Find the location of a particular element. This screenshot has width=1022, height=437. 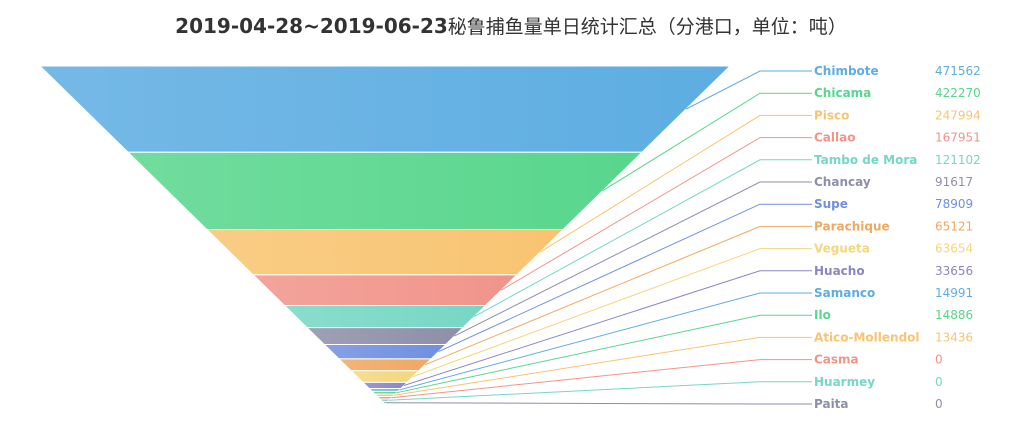

label-value-huacho: 33656 is located at coordinates (954, 271).